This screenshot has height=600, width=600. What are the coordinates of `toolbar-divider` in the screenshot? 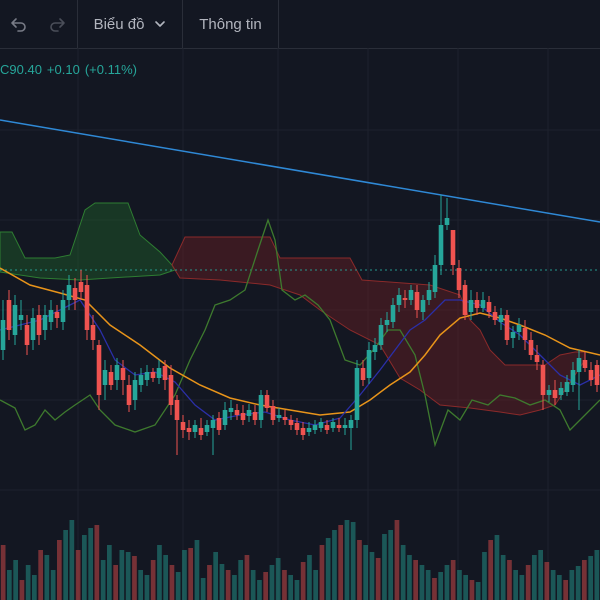 It's located at (278, 24).